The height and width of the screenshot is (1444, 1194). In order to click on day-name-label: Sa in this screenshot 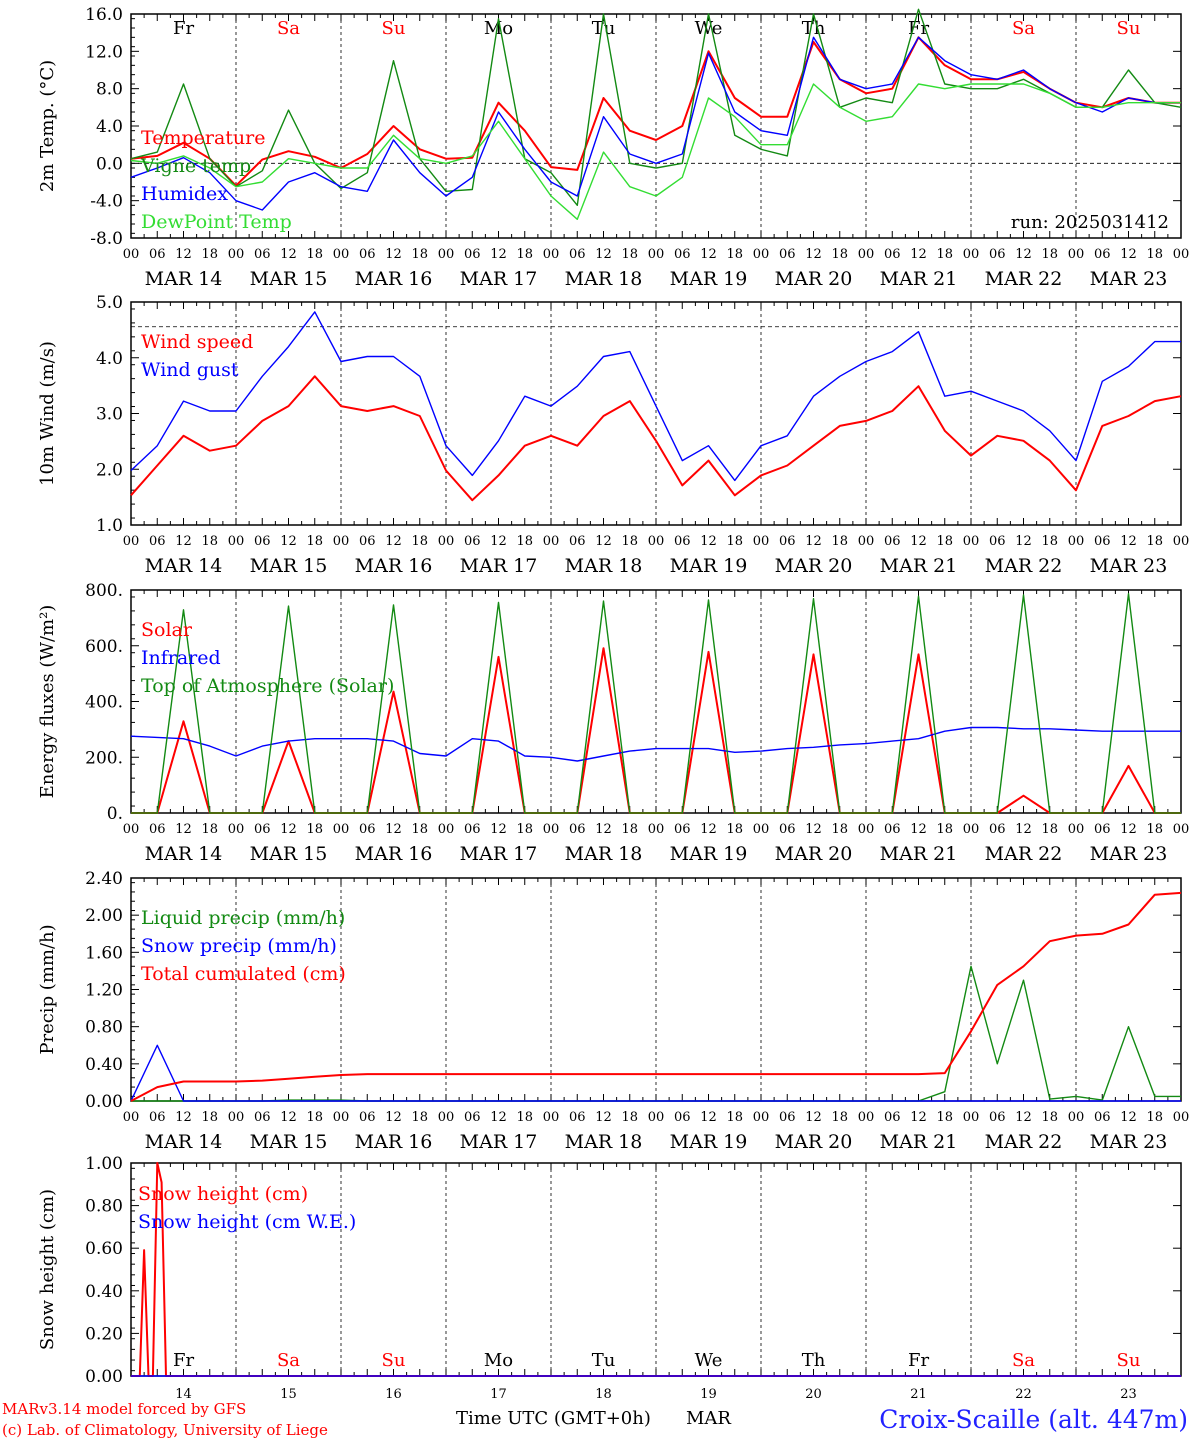, I will do `click(288, 28)`.